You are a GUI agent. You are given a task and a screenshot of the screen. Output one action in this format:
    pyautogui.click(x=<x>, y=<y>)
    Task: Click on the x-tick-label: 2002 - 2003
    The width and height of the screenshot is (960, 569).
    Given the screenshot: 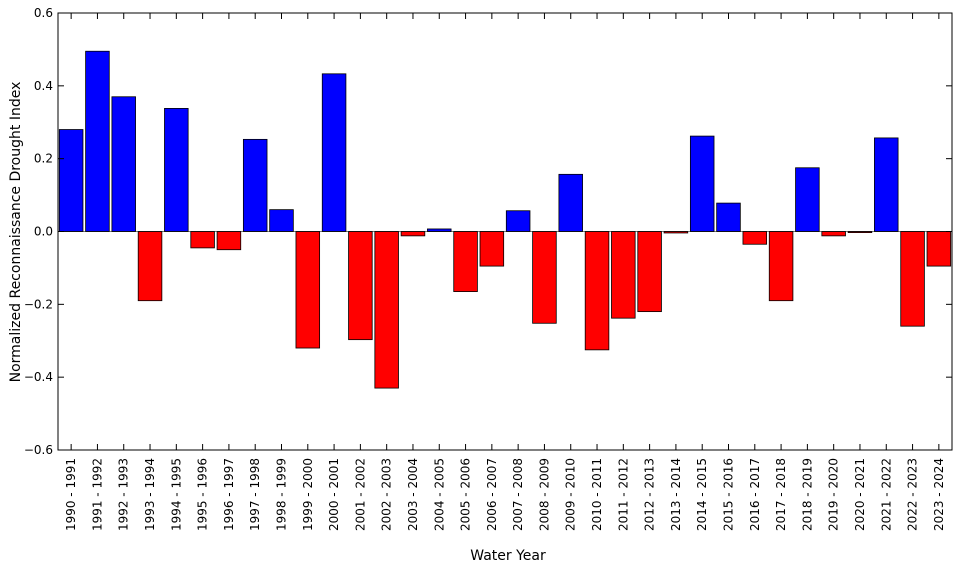 What is the action you would take?
    pyautogui.click(x=387, y=494)
    